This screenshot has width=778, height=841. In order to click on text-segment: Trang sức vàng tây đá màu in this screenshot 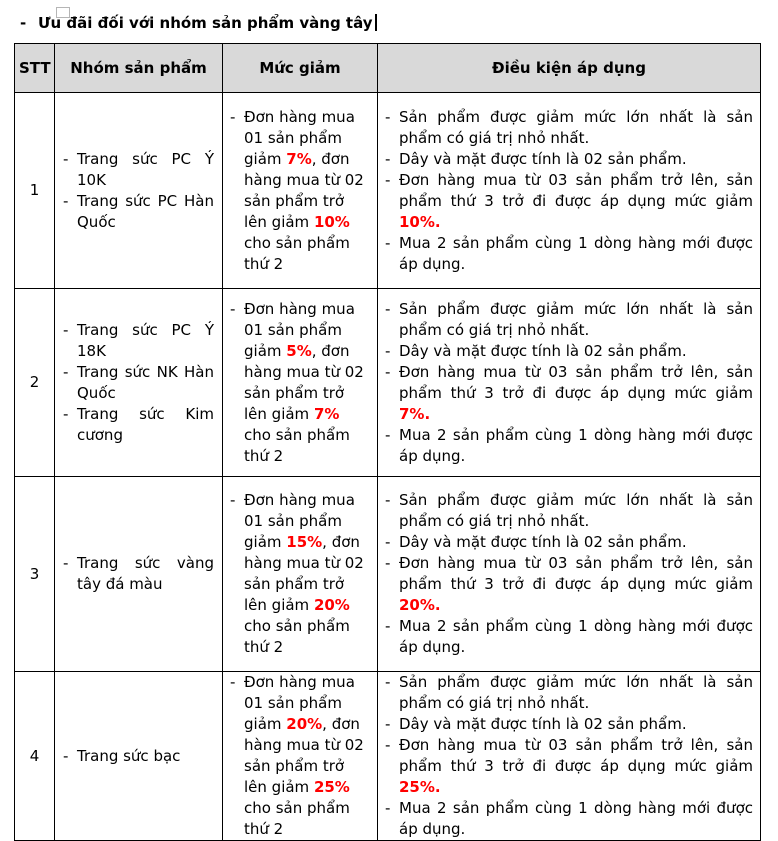, I will do `click(145, 574)`.